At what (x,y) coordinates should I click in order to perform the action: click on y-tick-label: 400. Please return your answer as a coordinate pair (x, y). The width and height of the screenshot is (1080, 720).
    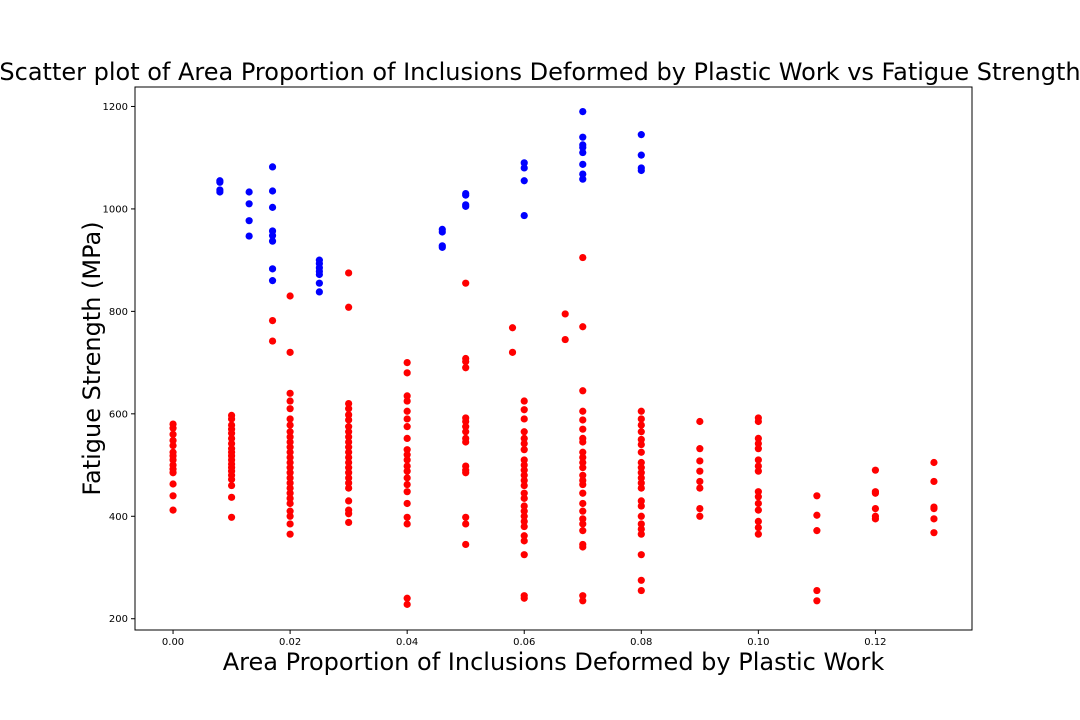
    Looking at the image, I should click on (118, 517).